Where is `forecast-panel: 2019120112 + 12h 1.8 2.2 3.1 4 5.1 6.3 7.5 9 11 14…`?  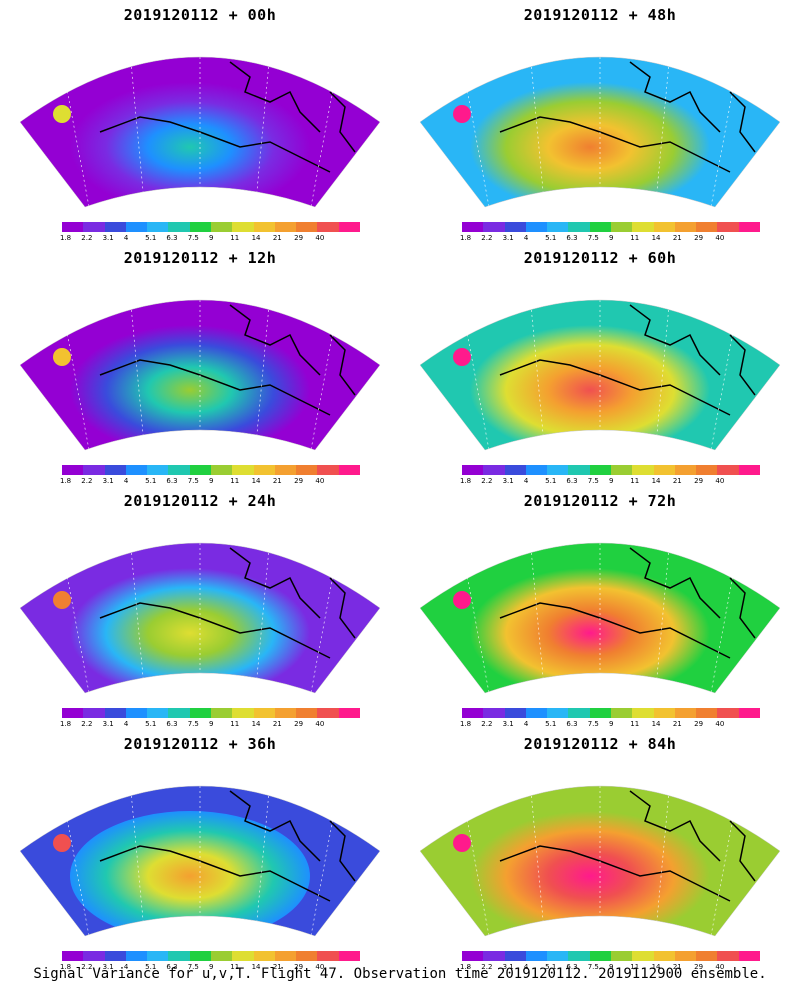
forecast-panel: 2019120112 + 12h 1.8 2.2 3.1 4 5.1 6.3 7.5 9 11 14… is located at coordinates (200, 365).